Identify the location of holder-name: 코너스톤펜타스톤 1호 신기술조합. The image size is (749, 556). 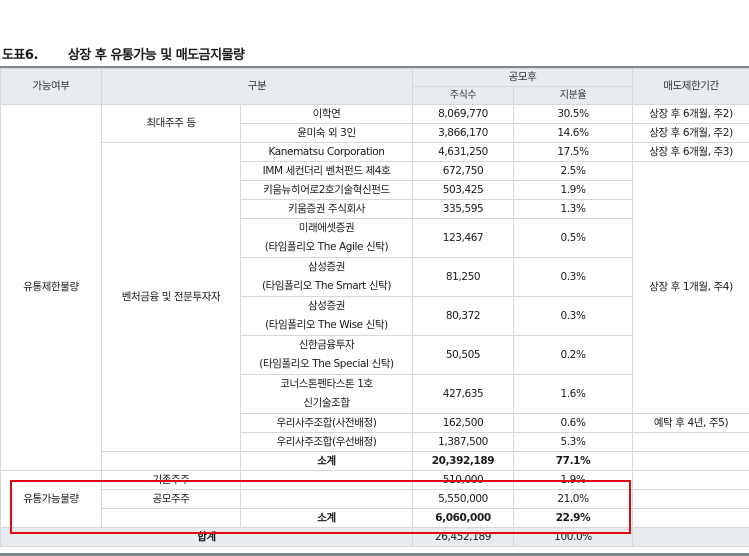
(326, 394).